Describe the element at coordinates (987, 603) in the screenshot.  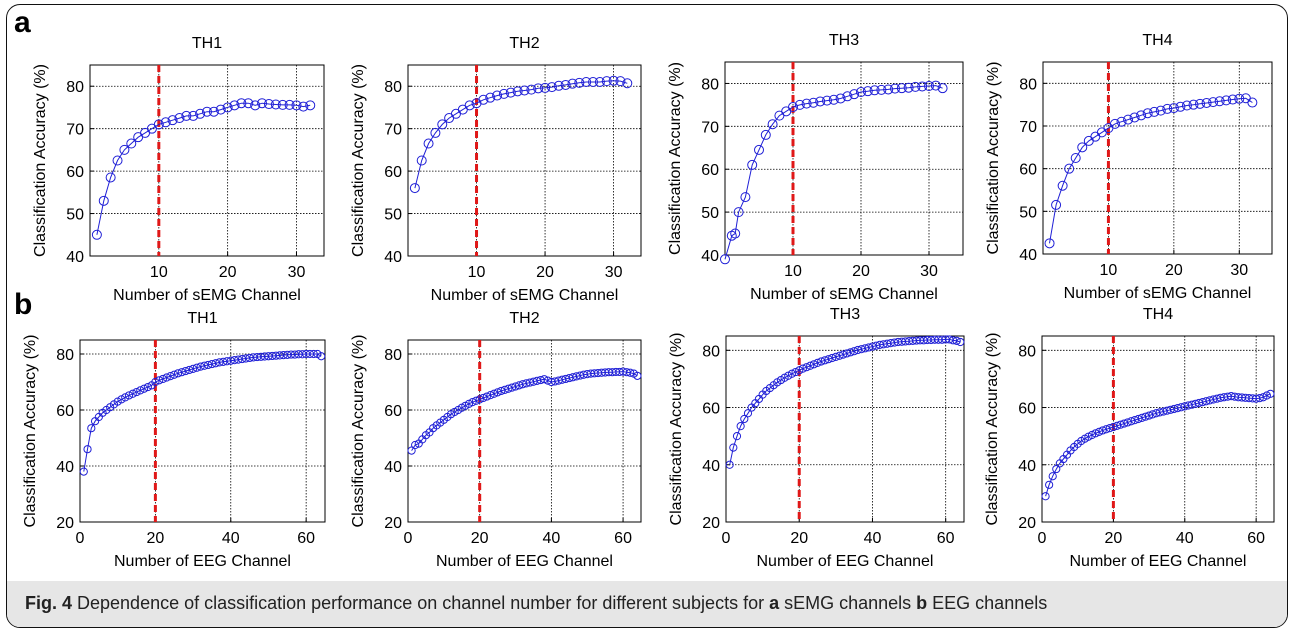
I see `caption-text-3: EEG channels` at that location.